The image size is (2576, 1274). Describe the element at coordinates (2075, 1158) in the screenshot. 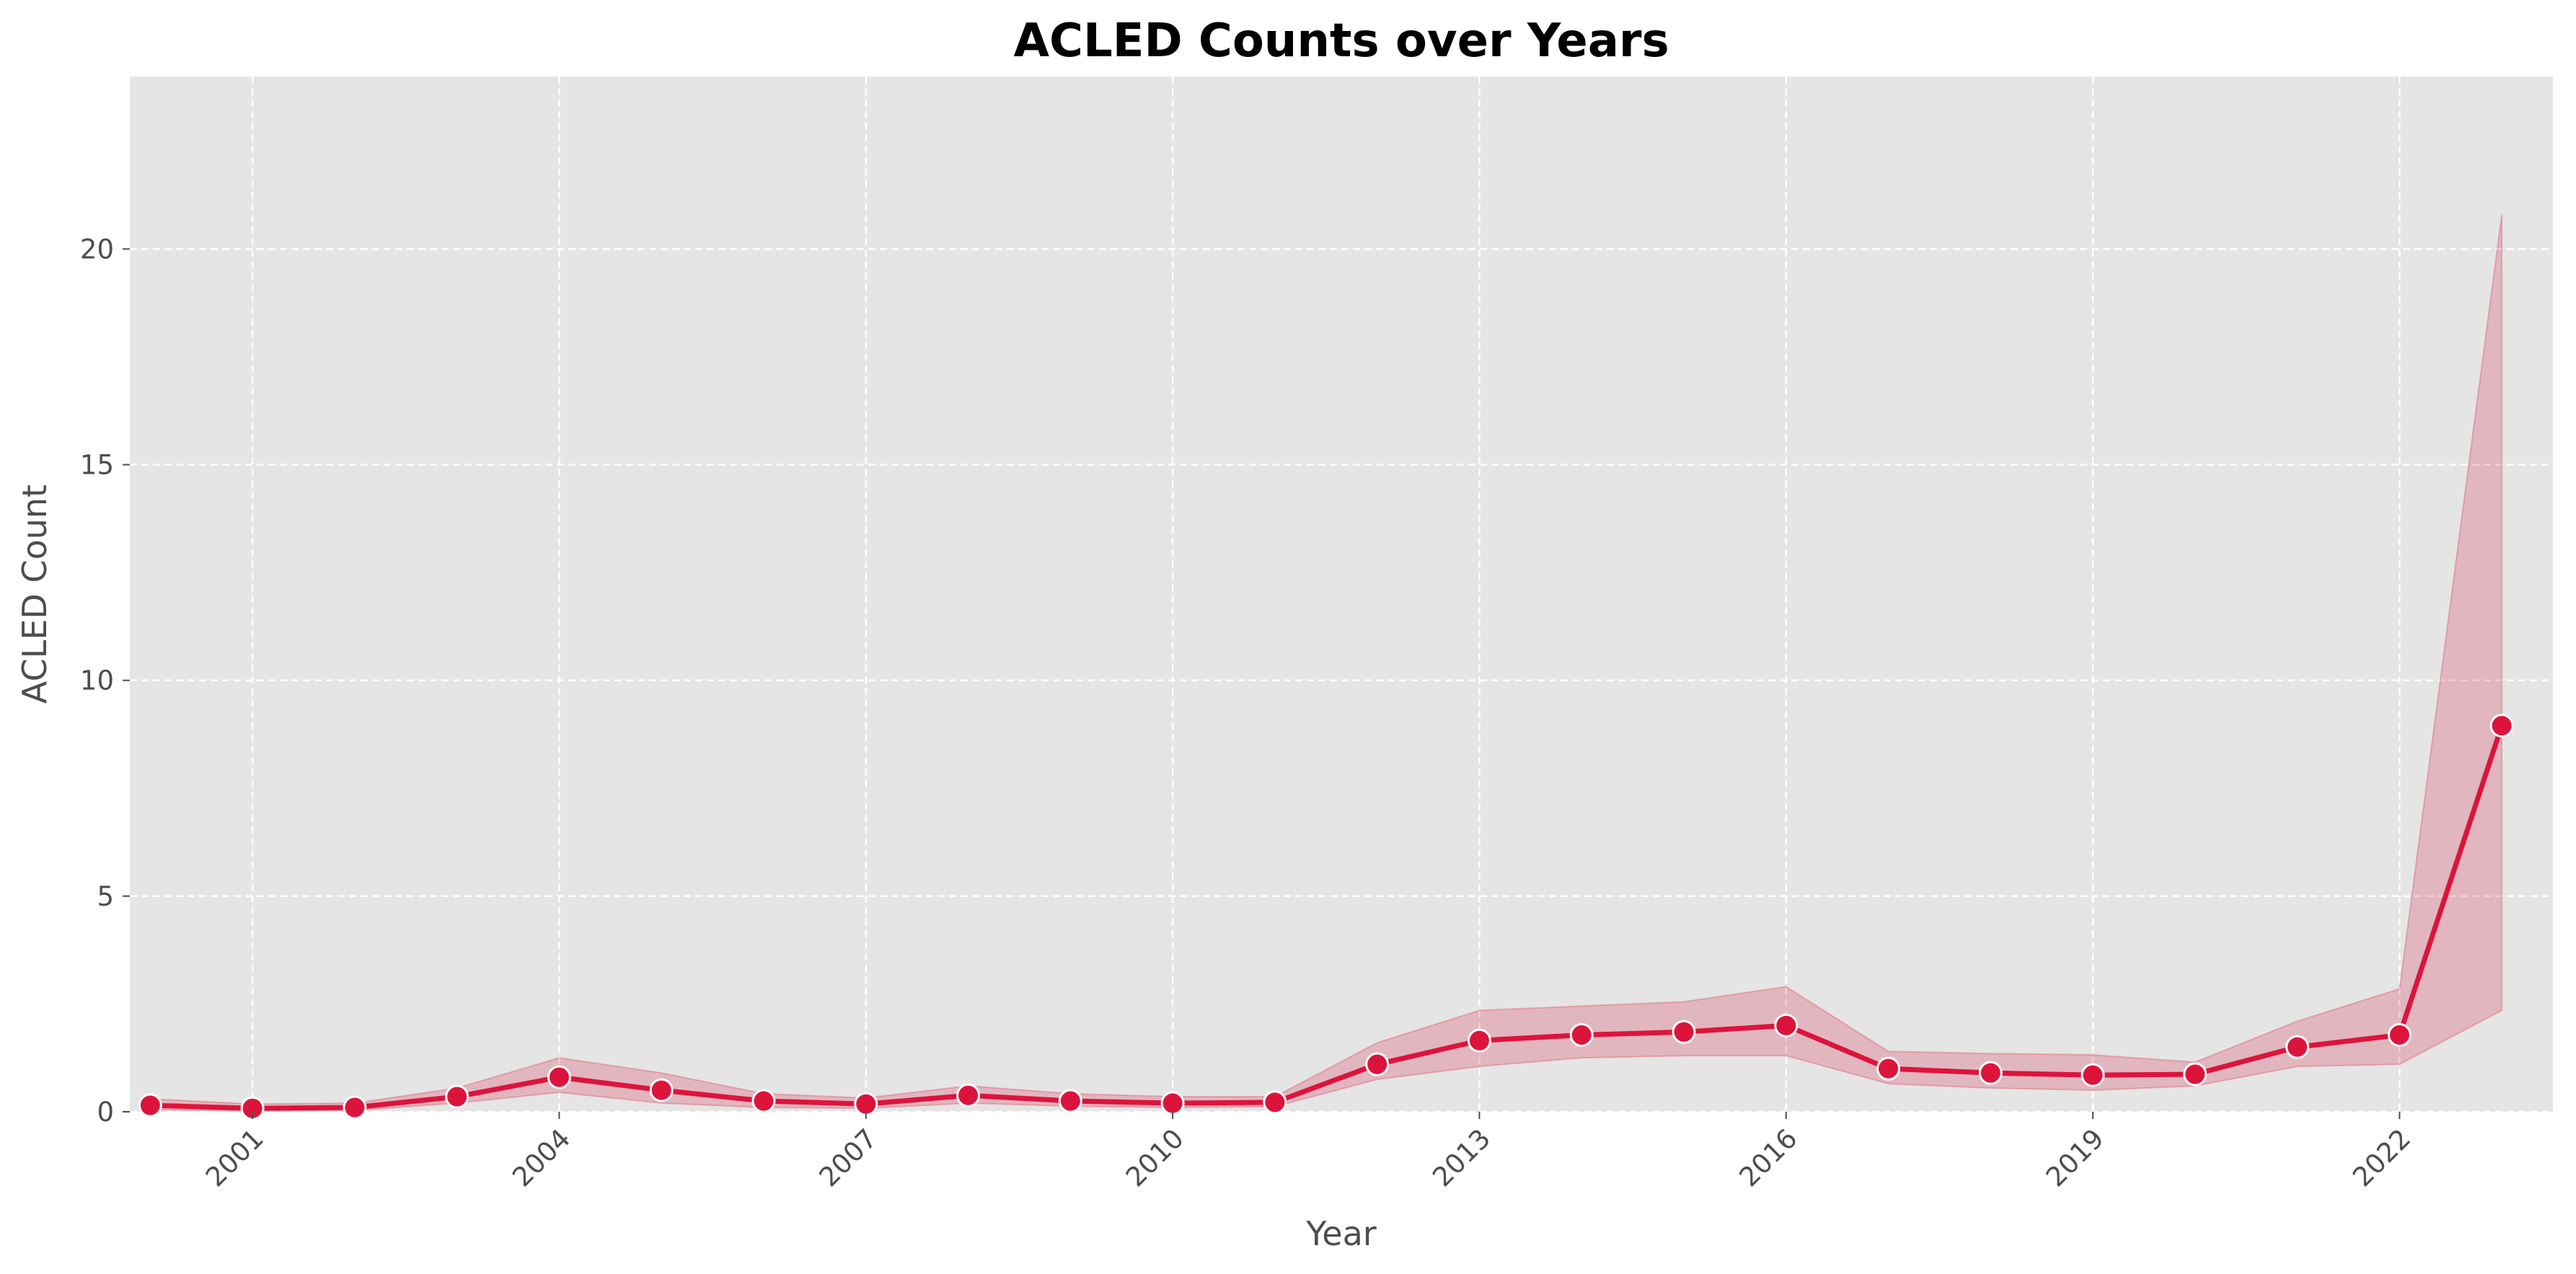

I see `x-tick-label: 2019` at that location.